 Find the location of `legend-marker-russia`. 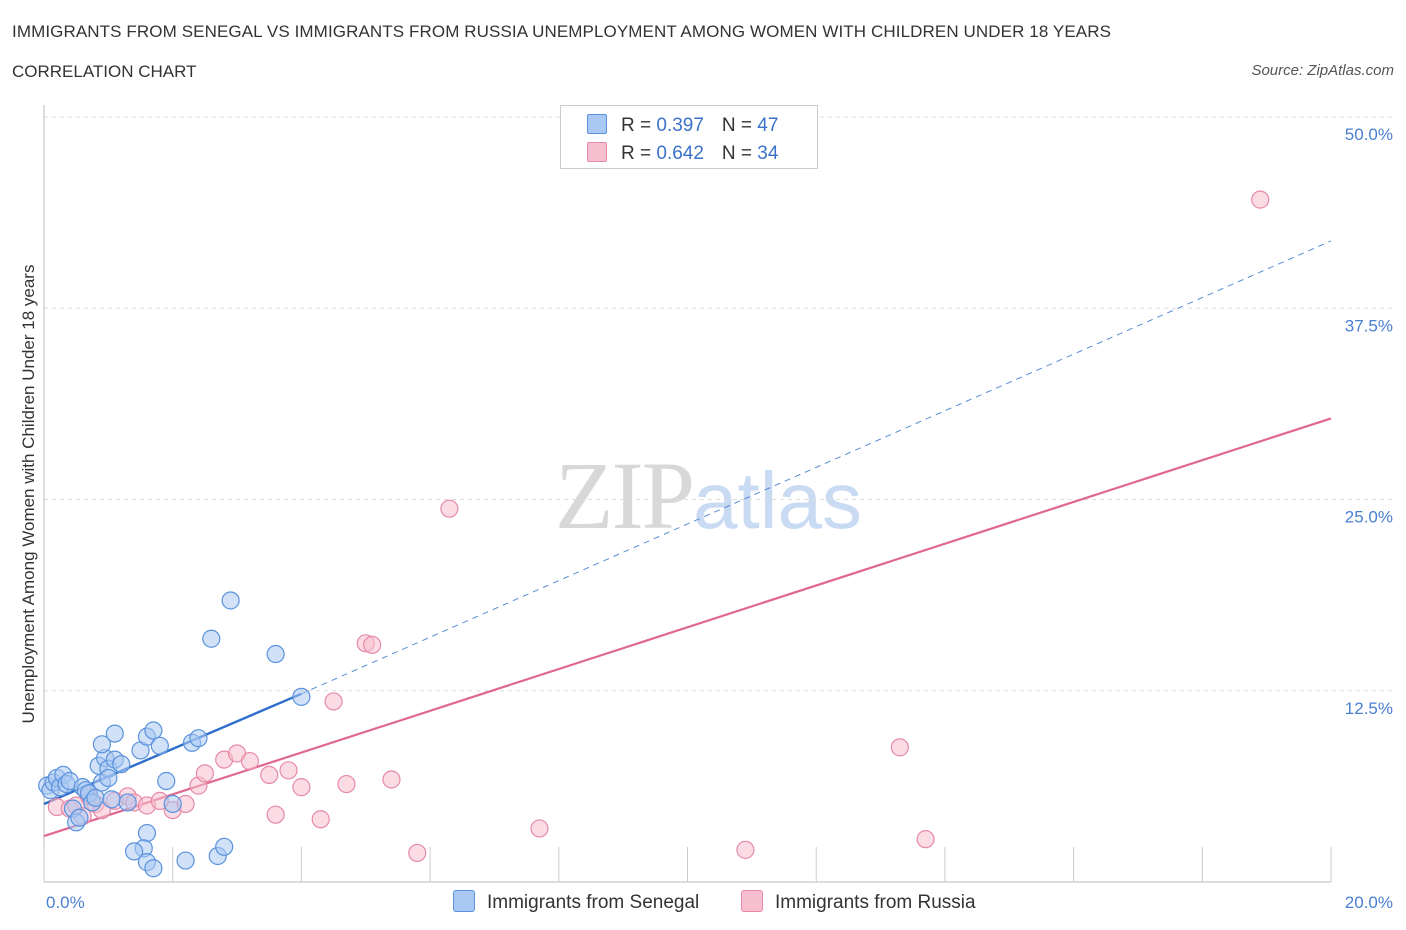

legend-marker-russia is located at coordinates (752, 901).